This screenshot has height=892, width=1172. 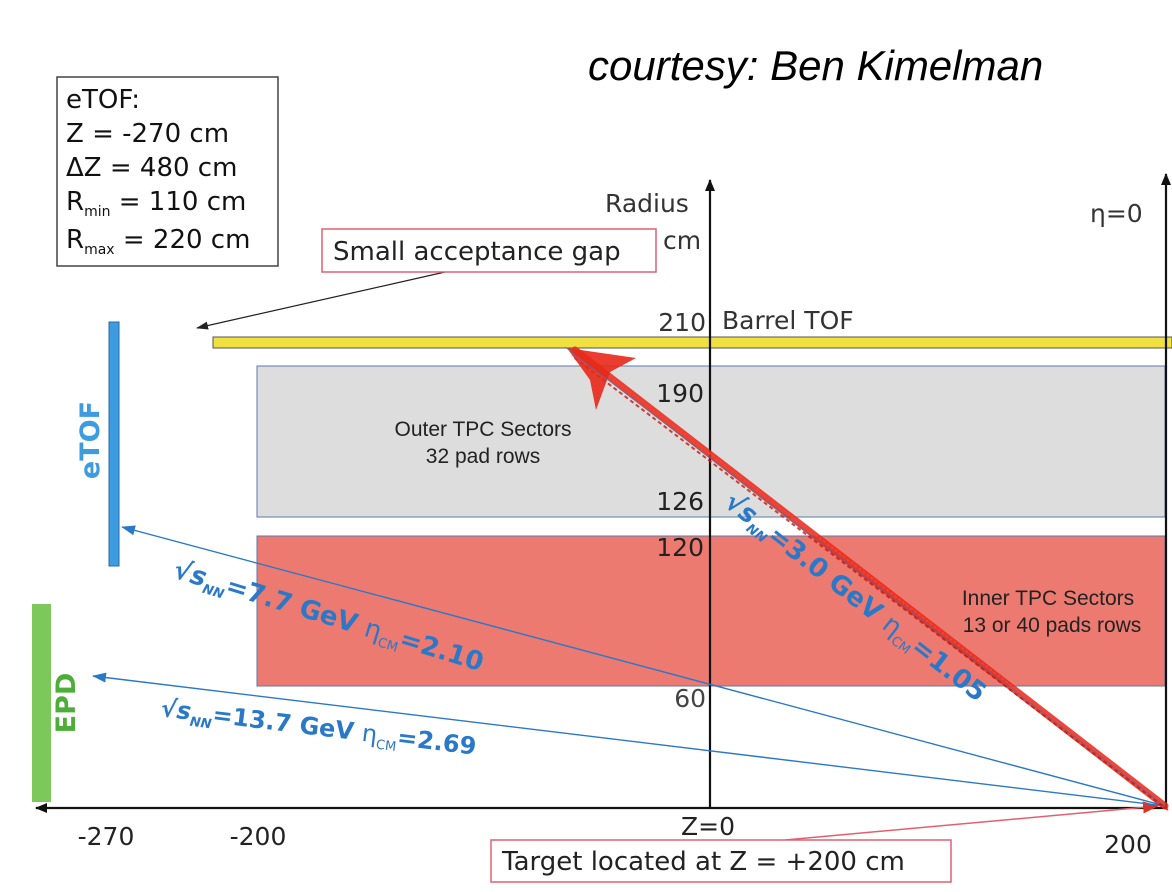 I want to click on epd-bar, so click(x=41, y=703).